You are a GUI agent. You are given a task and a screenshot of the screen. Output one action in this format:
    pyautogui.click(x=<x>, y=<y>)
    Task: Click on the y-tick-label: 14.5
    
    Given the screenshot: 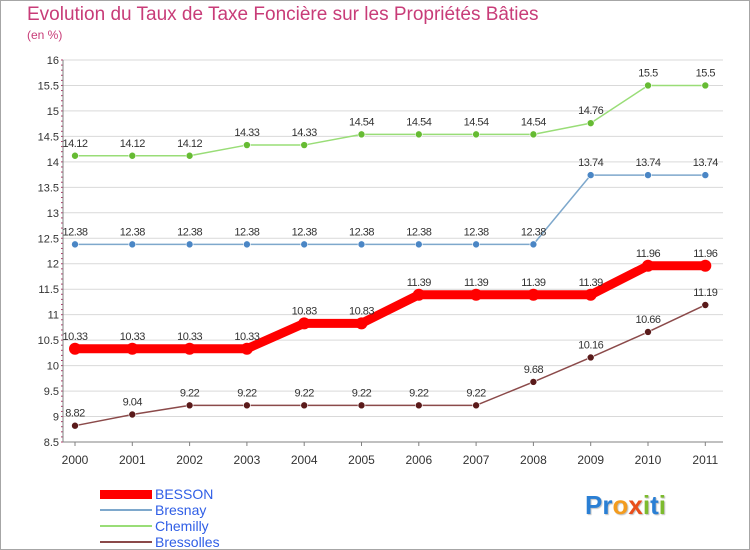 What is the action you would take?
    pyautogui.click(x=48, y=137)
    